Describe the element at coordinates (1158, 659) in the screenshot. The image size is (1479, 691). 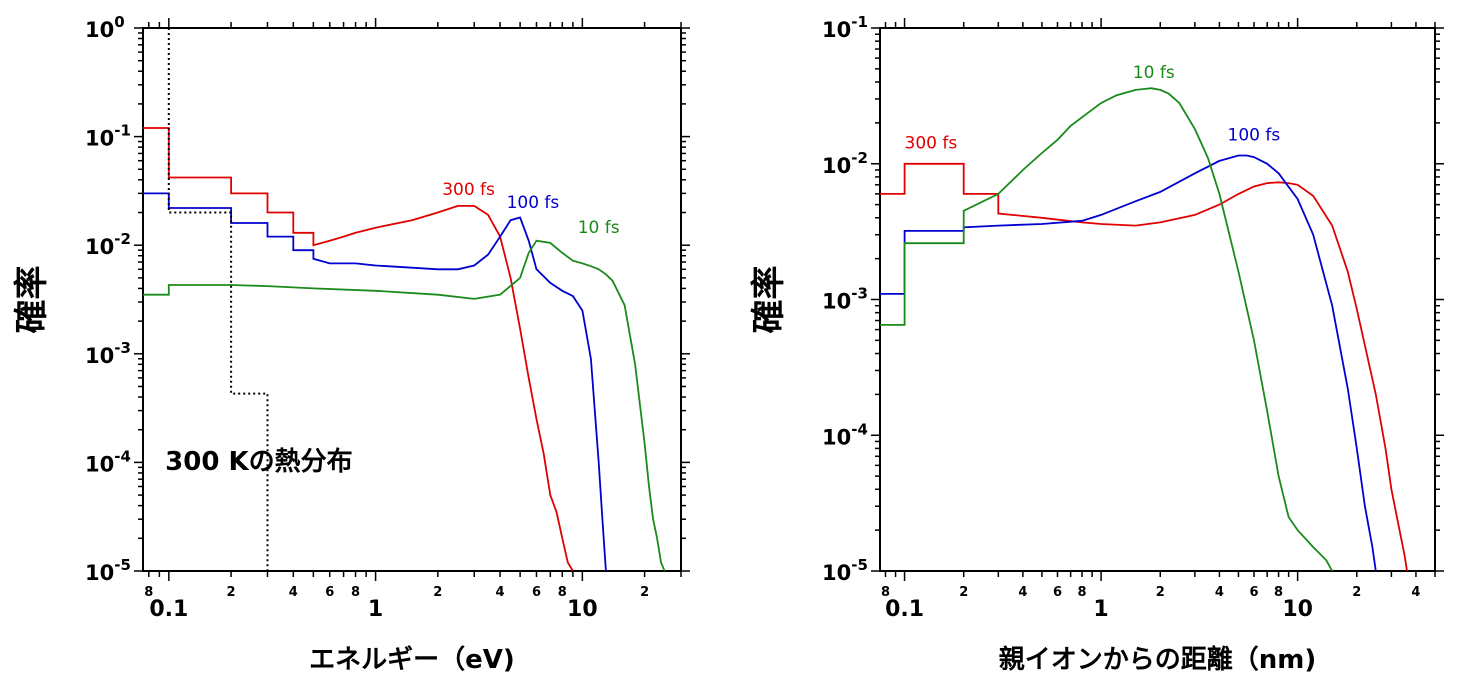
I see `x-axis-title: 親イオンからの距離（nm)` at that location.